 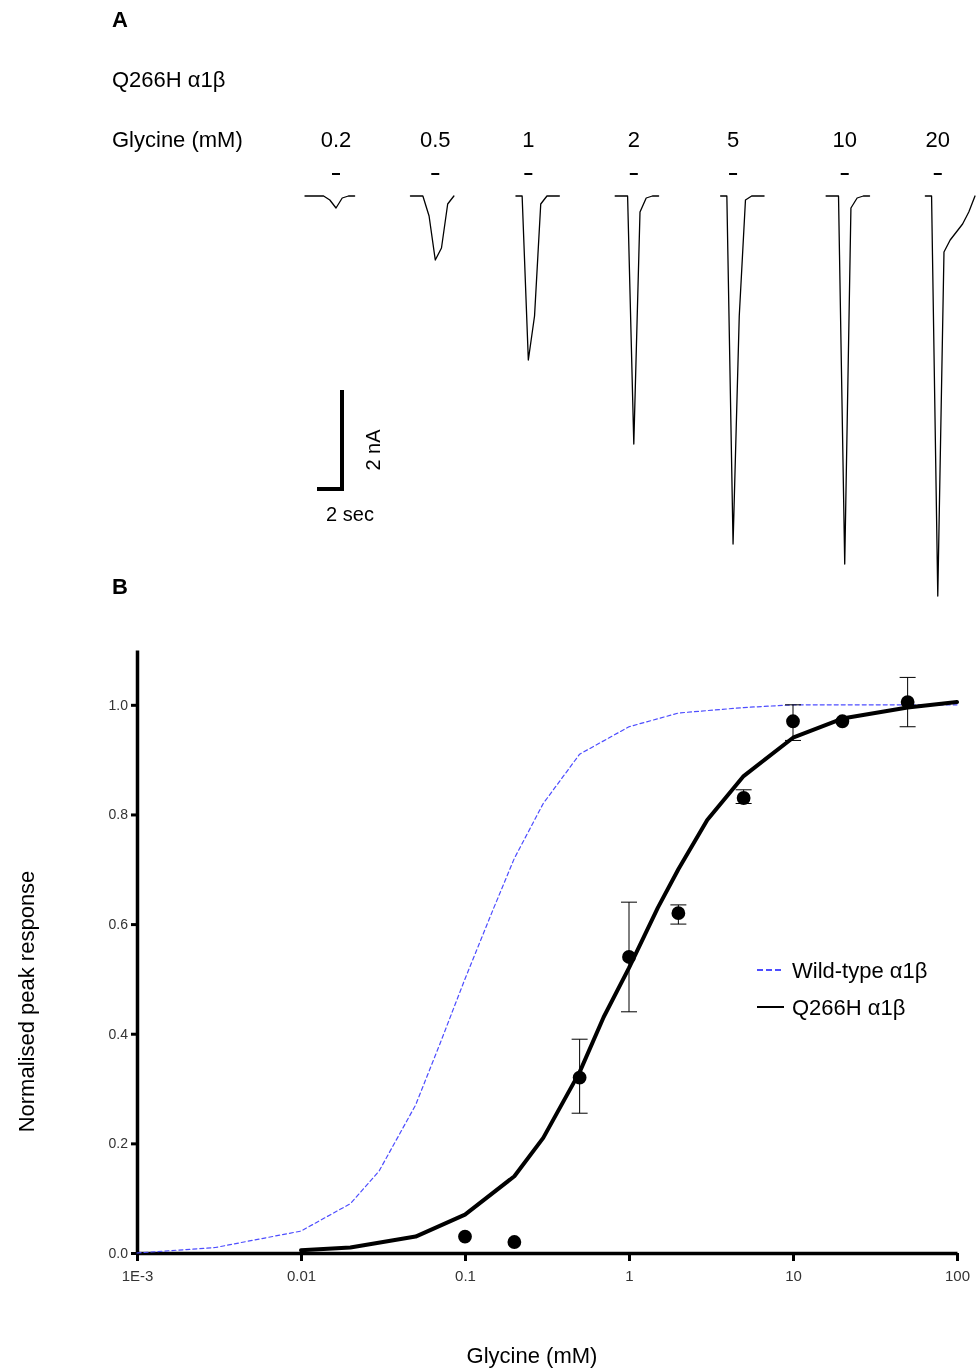 I want to click on legend-label: Wild-type α1β, so click(x=860, y=970).